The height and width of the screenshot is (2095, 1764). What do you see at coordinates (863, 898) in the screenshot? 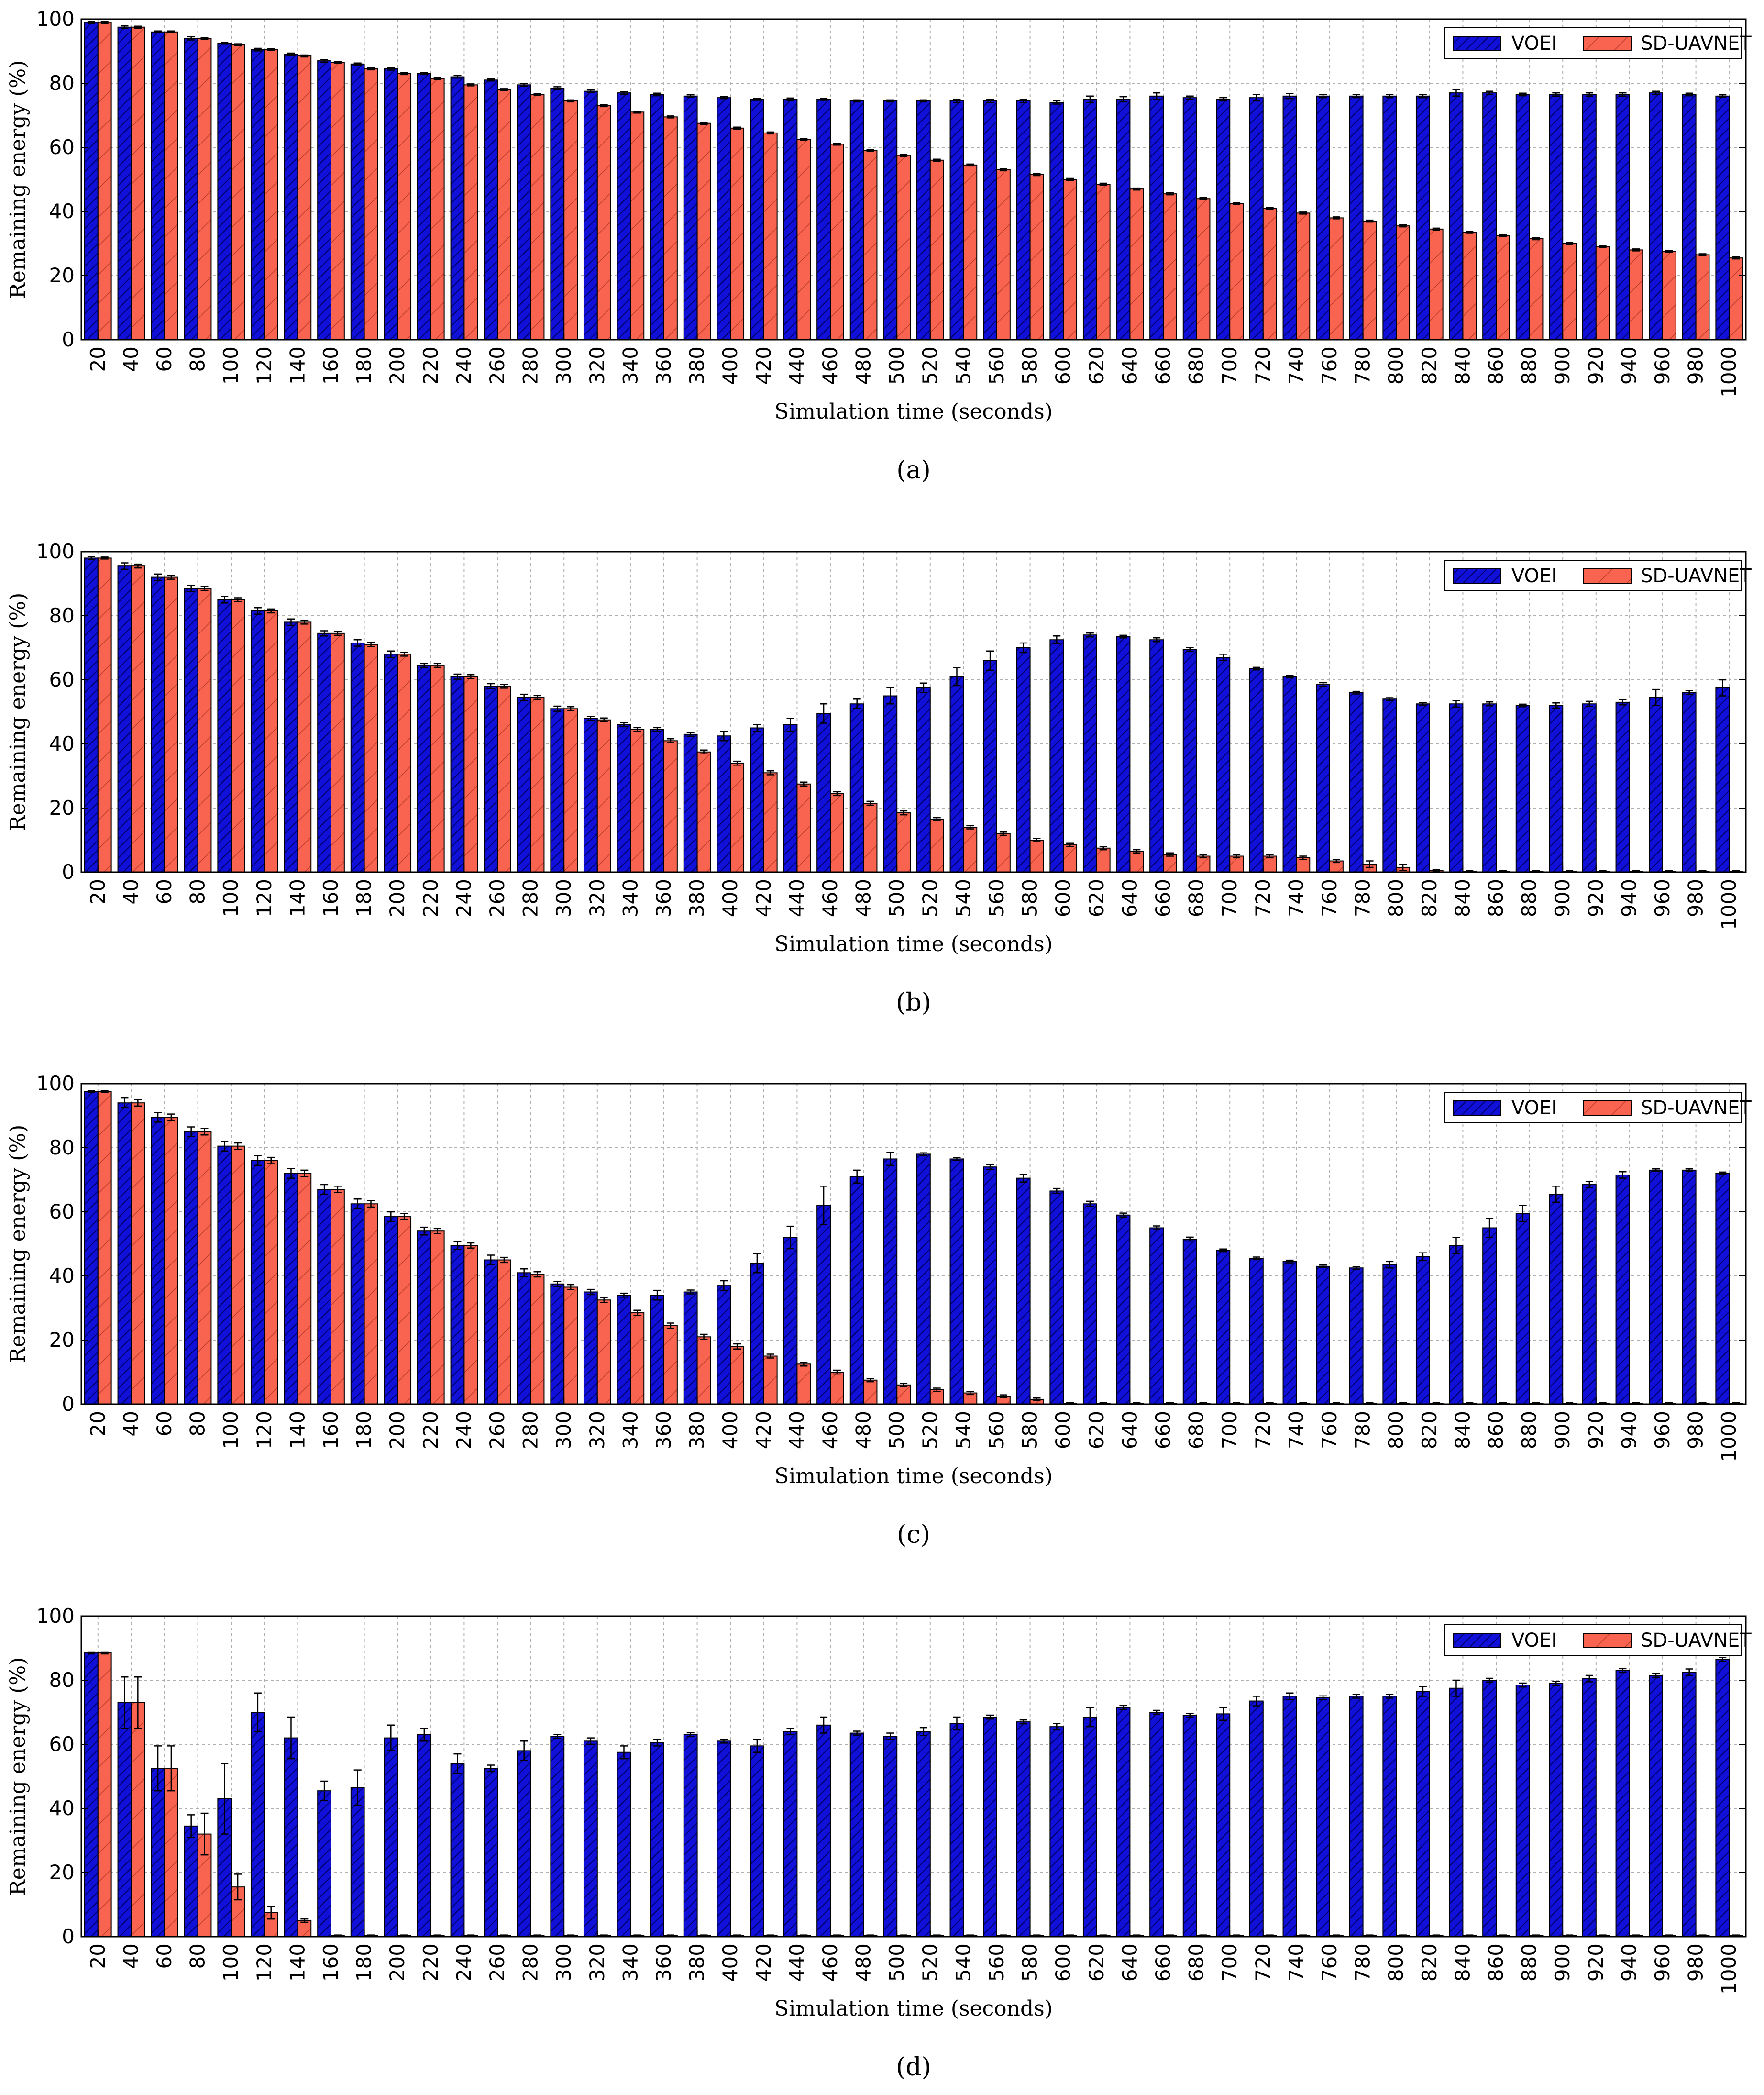
I see `x-tick-label: 480` at bounding box center [863, 898].